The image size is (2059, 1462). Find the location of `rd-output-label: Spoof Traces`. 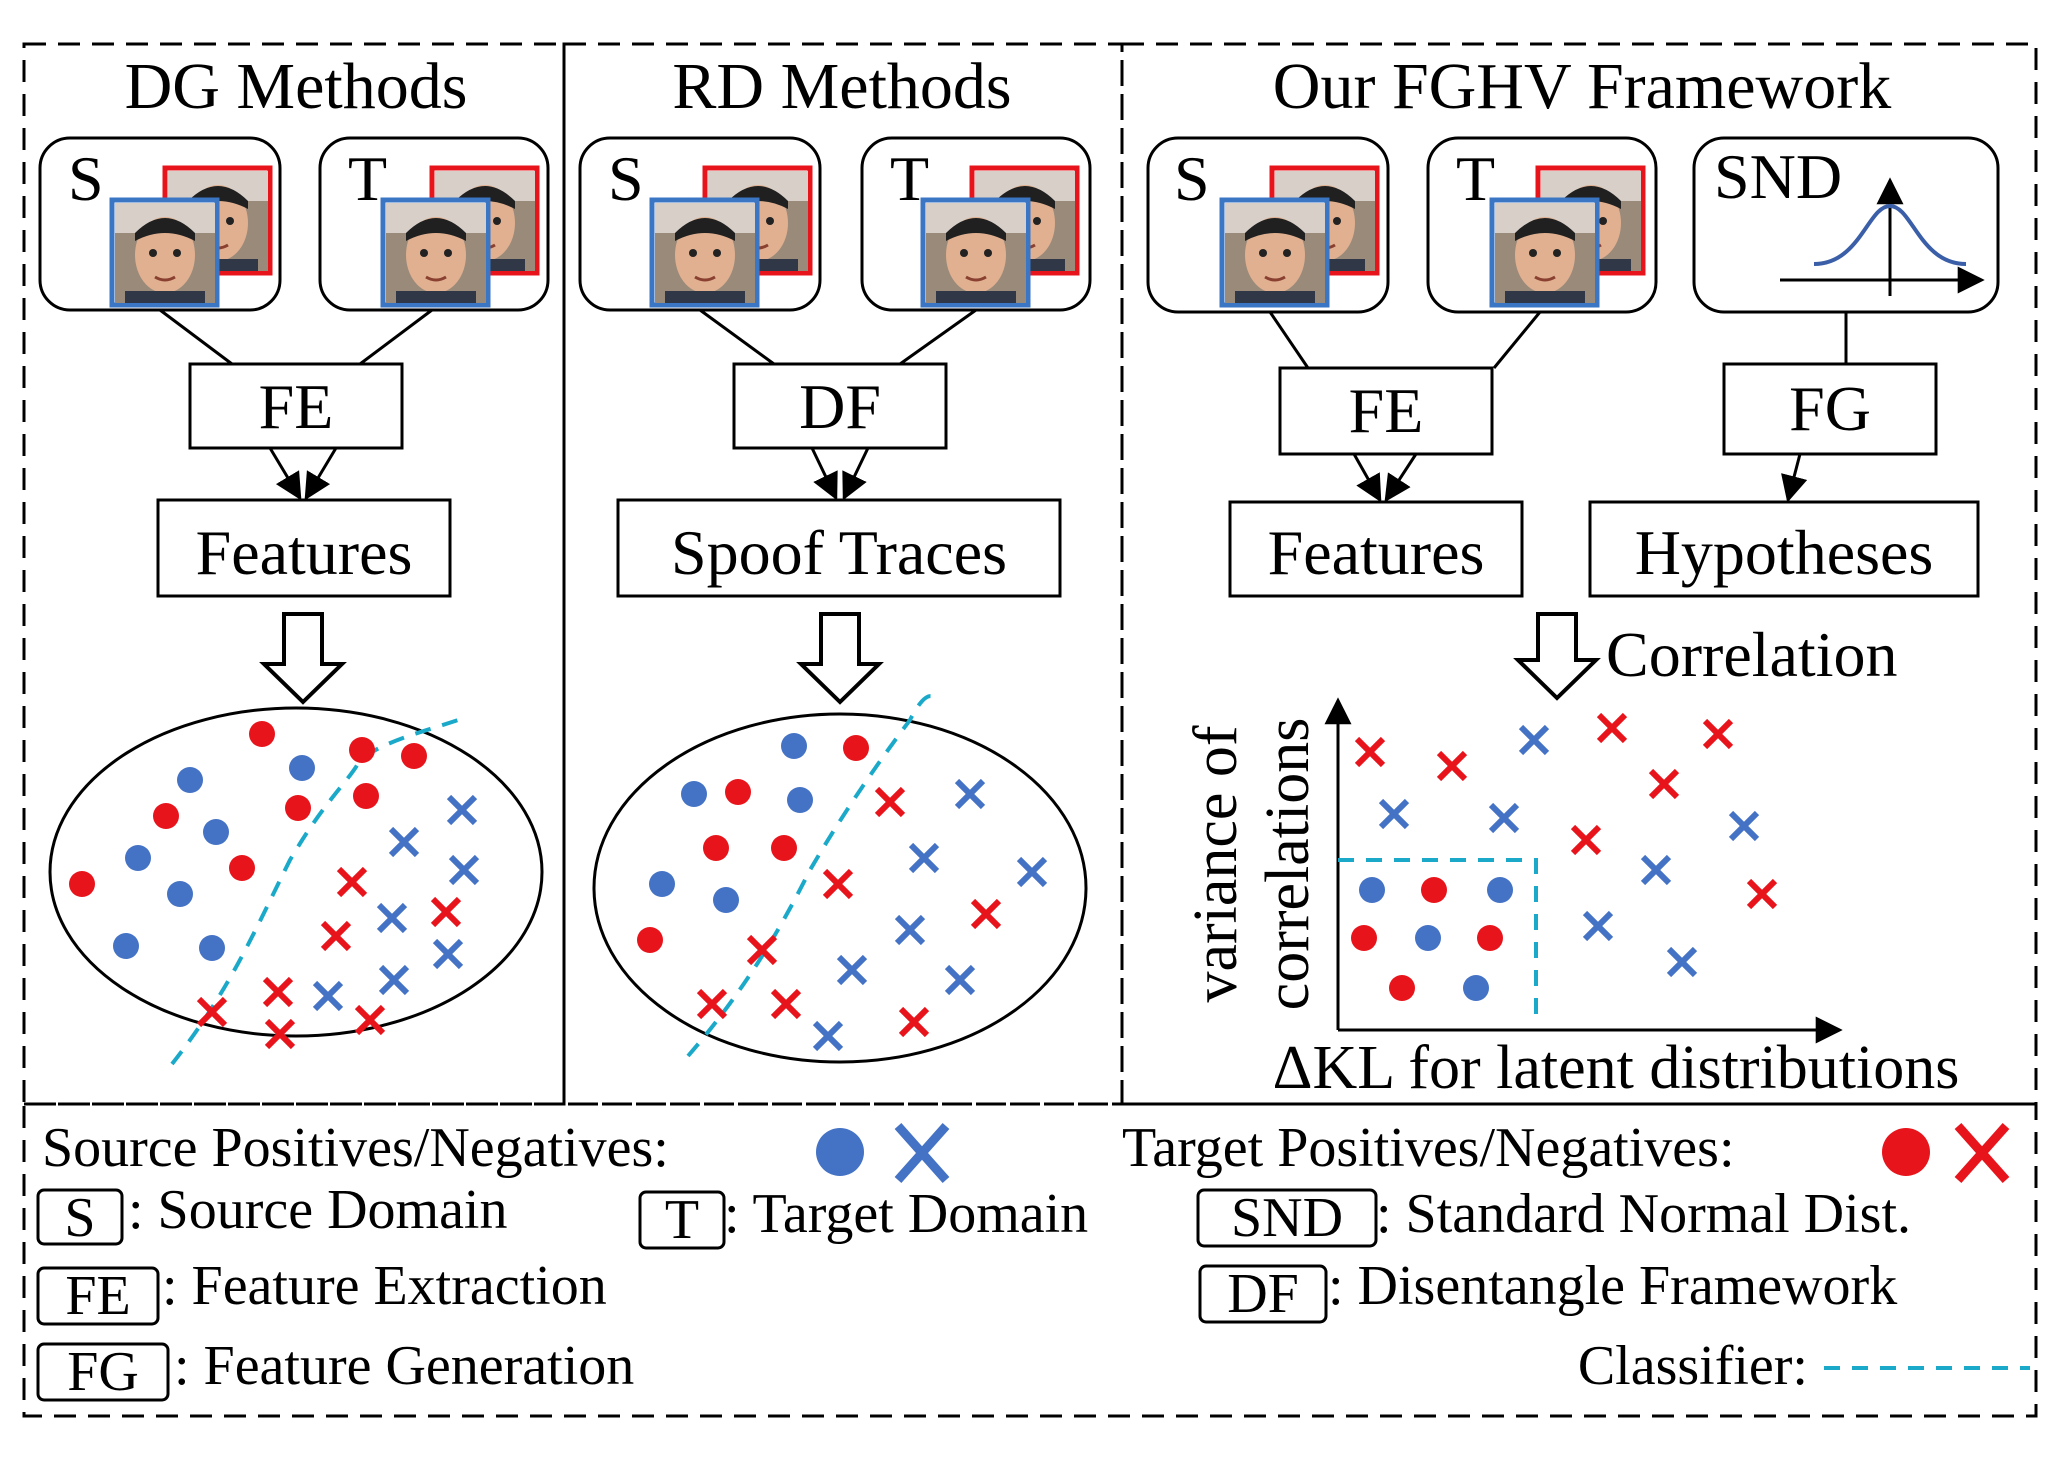

rd-output-label: Spoof Traces is located at coordinates (839, 552).